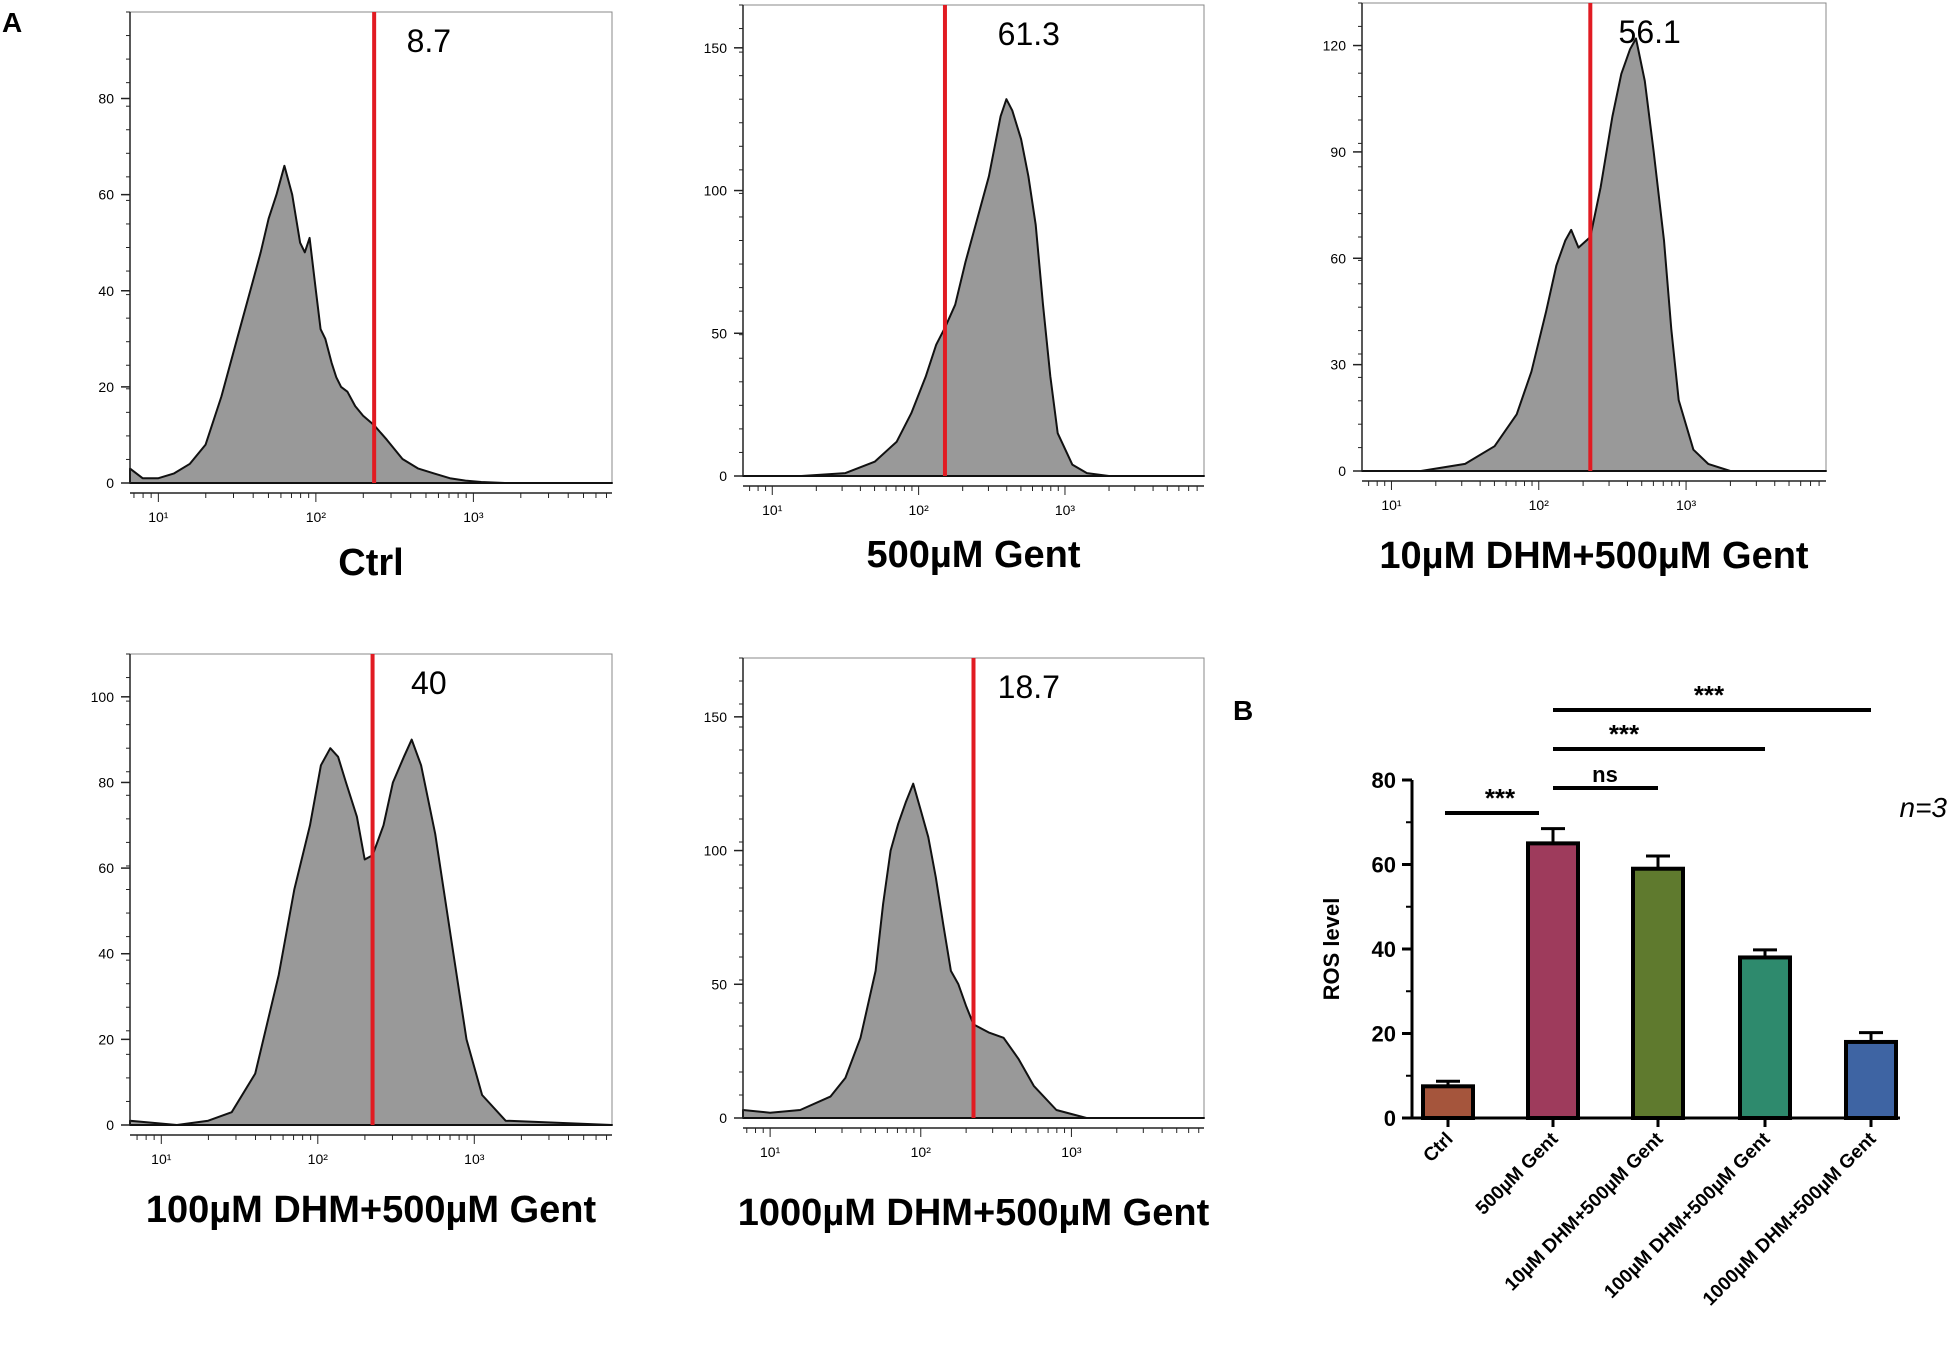 The image size is (1950, 1360). Describe the element at coordinates (1029, 687) in the screenshot. I see `gate-percent-label: 18.7` at that location.